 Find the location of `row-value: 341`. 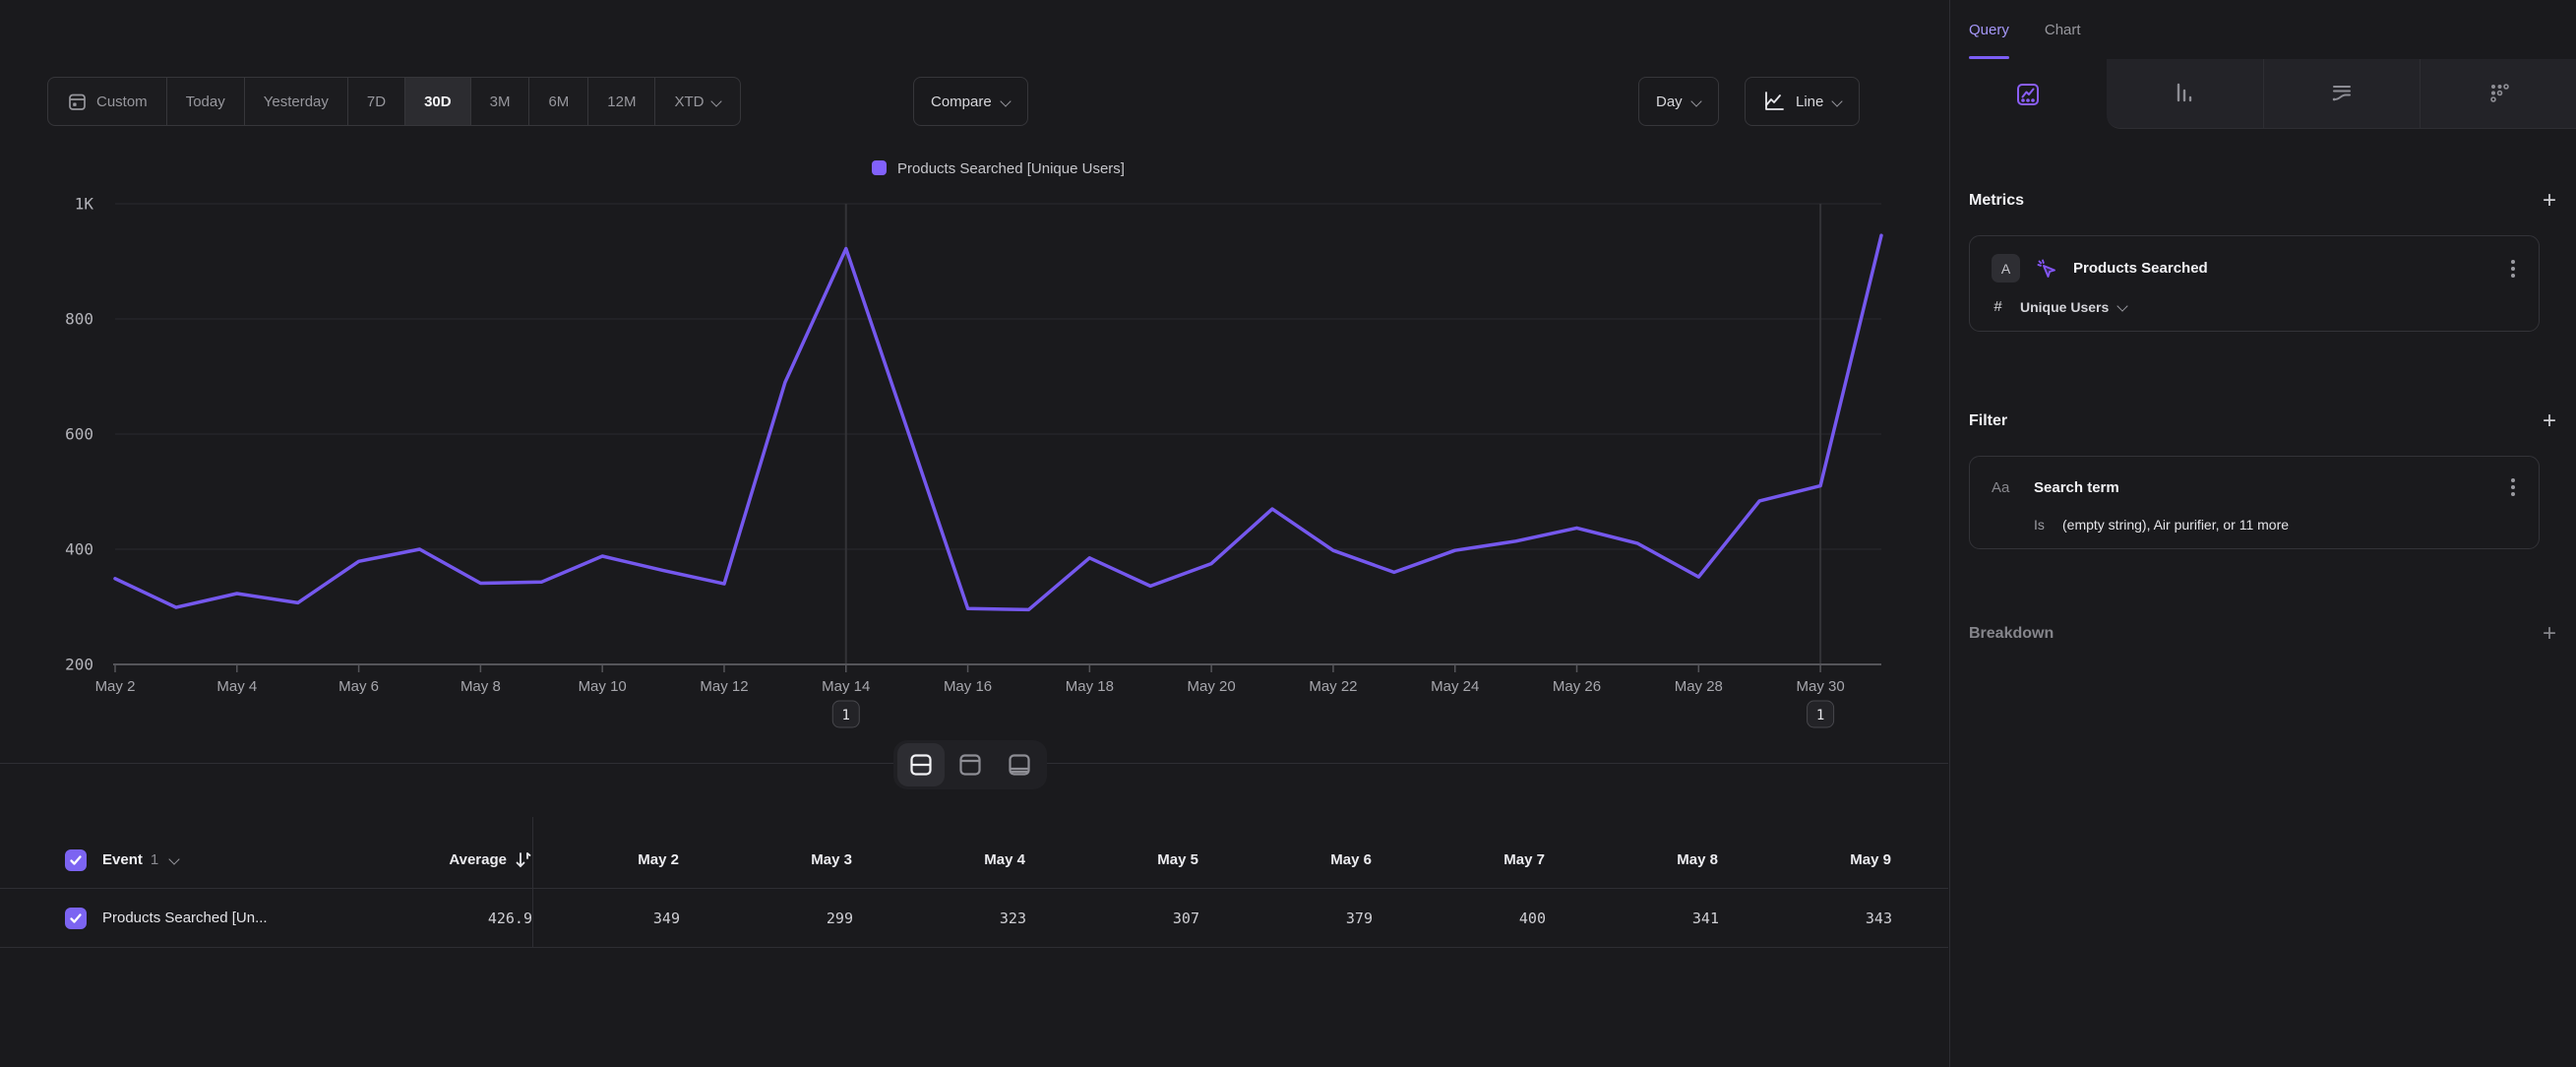

row-value: 341 is located at coordinates (1705, 918).